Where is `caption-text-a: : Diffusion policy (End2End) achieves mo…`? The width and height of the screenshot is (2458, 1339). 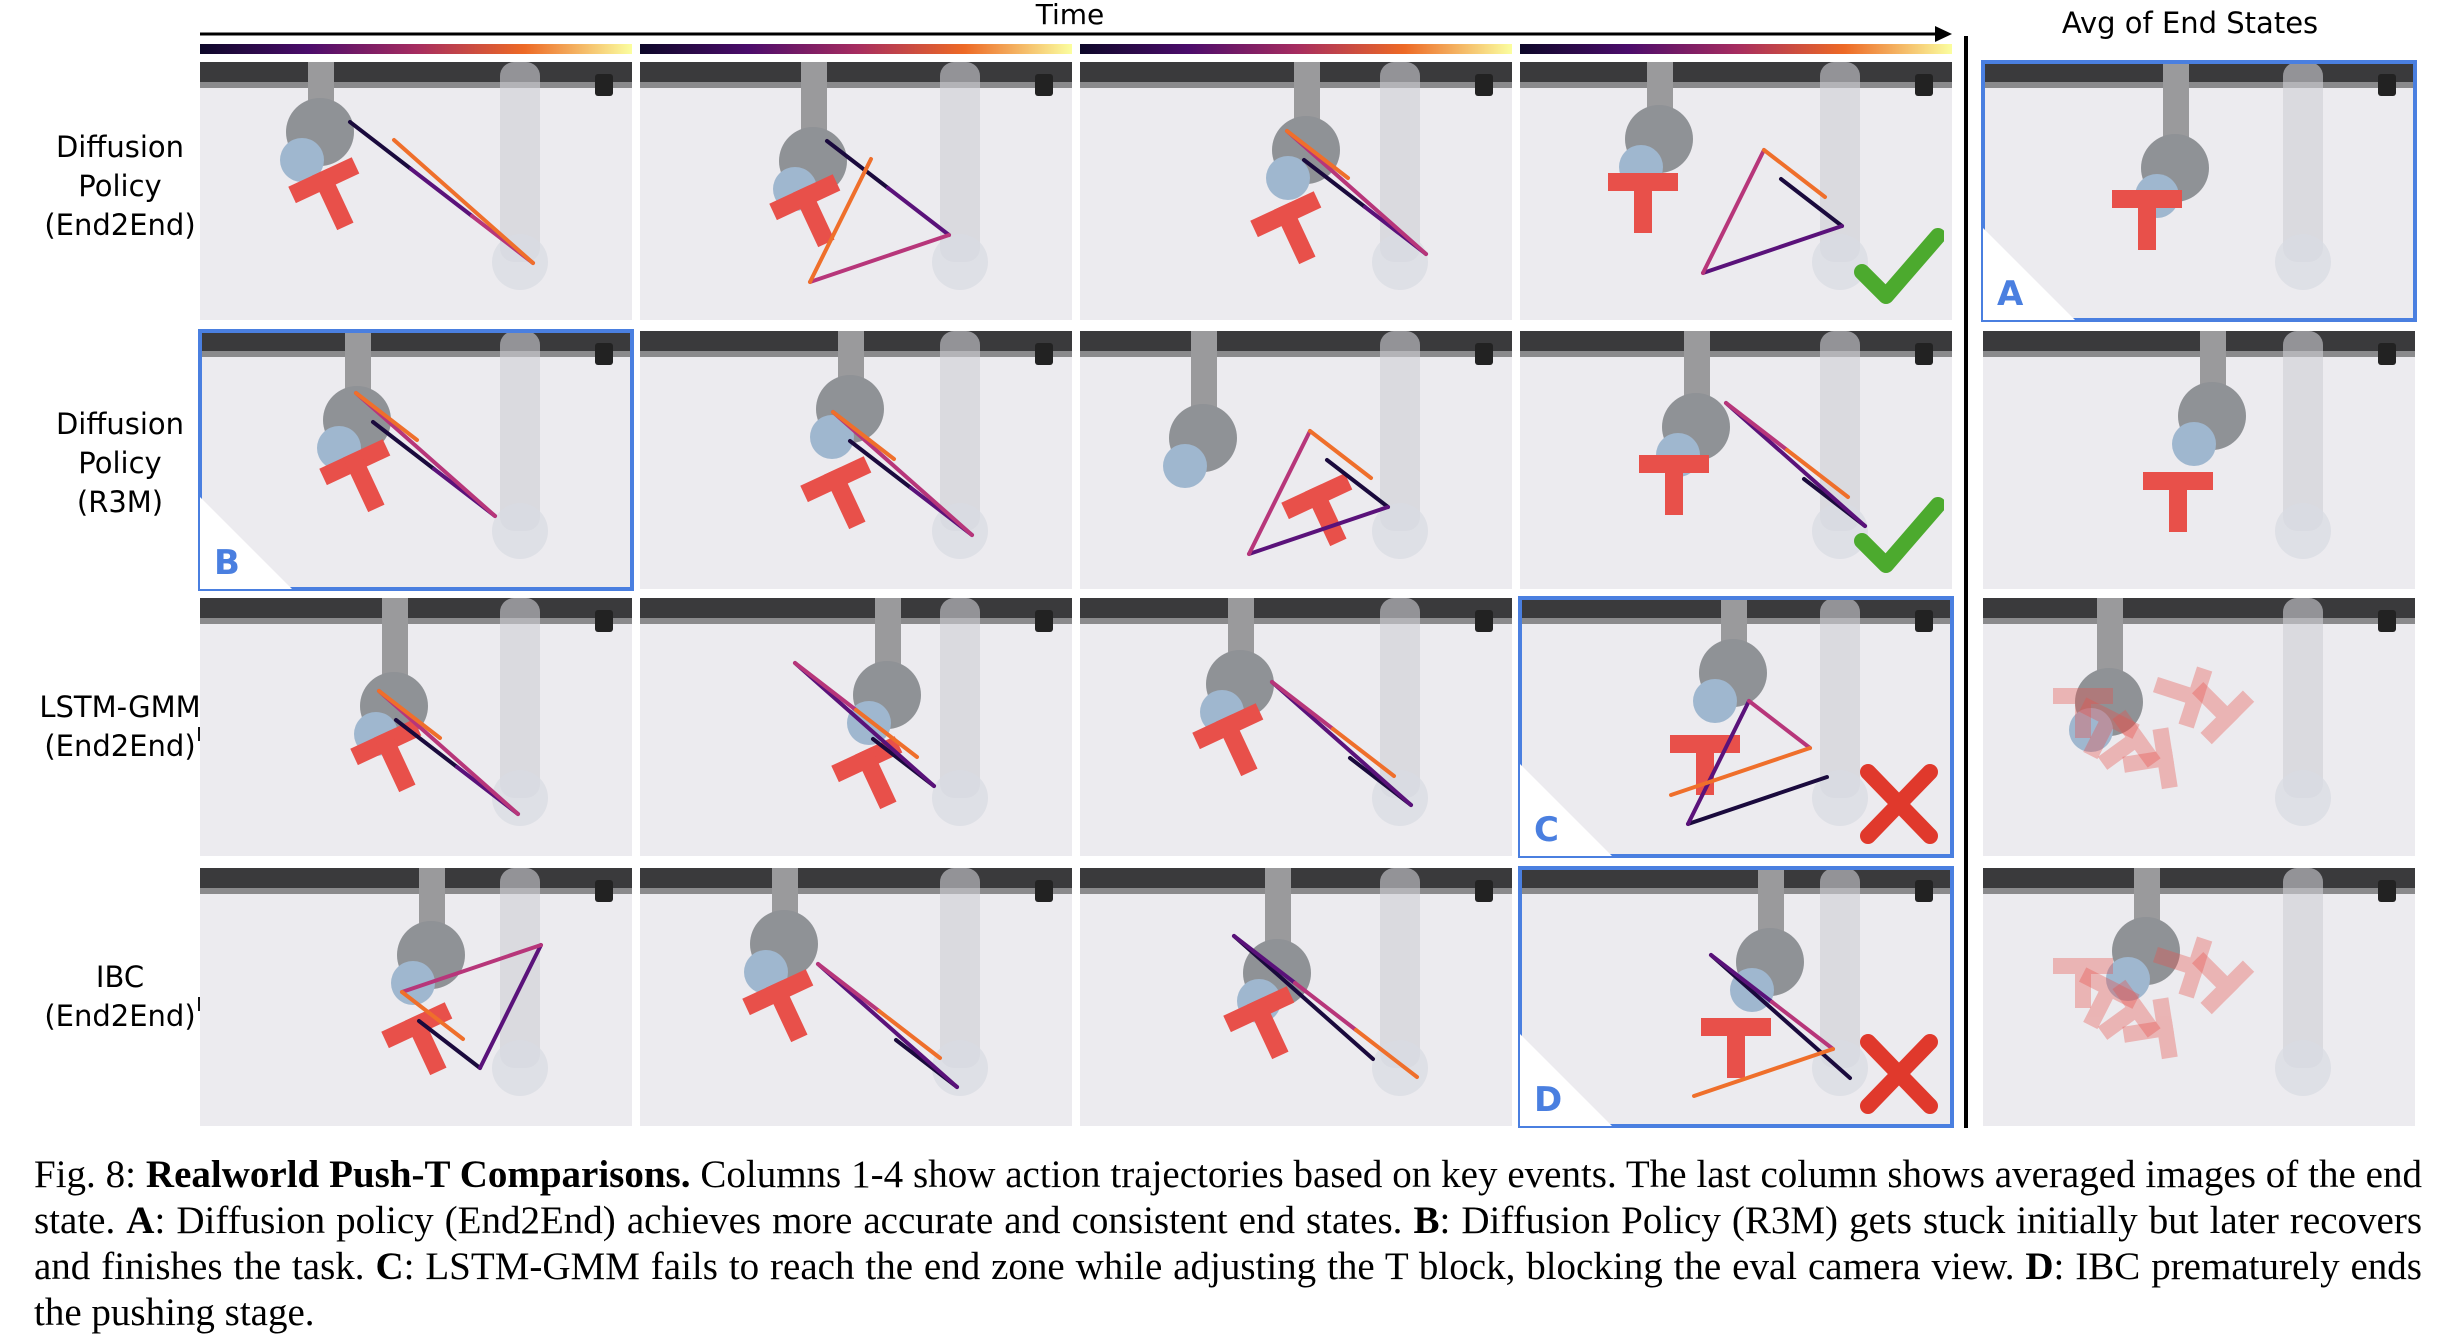 caption-text-a: : Diffusion policy (End2End) achieves mo… is located at coordinates (784, 1220).